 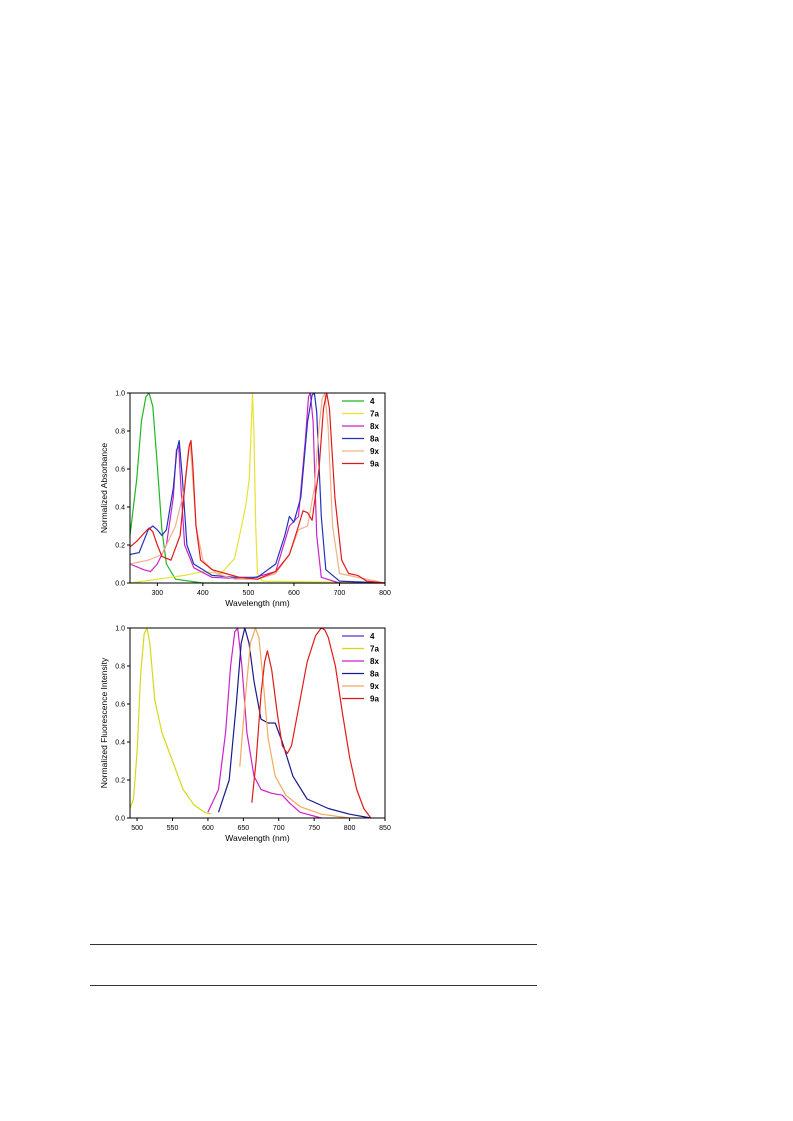 What do you see at coordinates (203, 593) in the screenshot?
I see `x-tick-label: 400` at bounding box center [203, 593].